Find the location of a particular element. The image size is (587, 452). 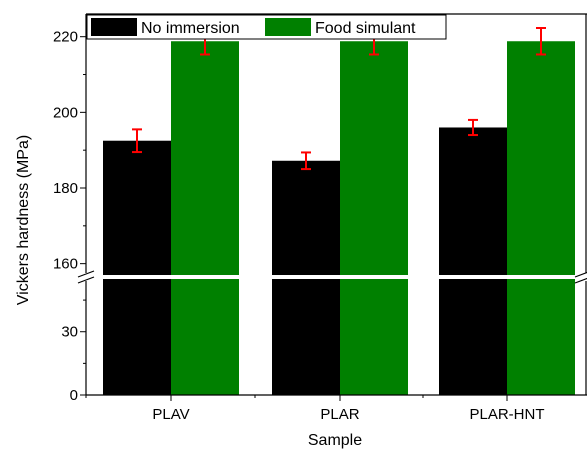

bar-plav-no-immersion is located at coordinates (137, 267).